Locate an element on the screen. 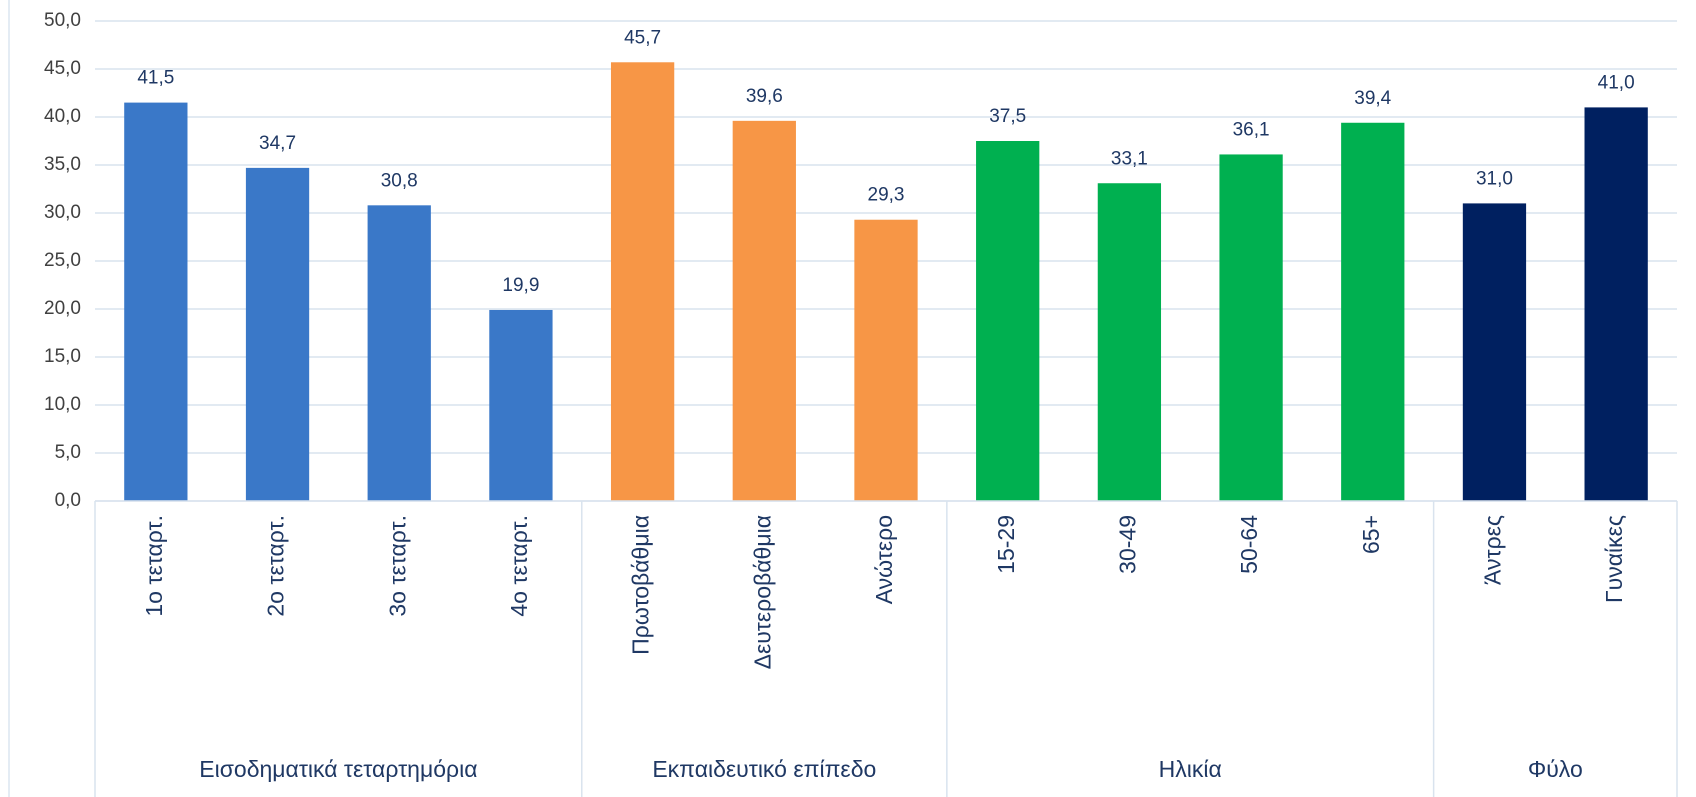  x-tick-label: 65+ is located at coordinates (1371, 534).